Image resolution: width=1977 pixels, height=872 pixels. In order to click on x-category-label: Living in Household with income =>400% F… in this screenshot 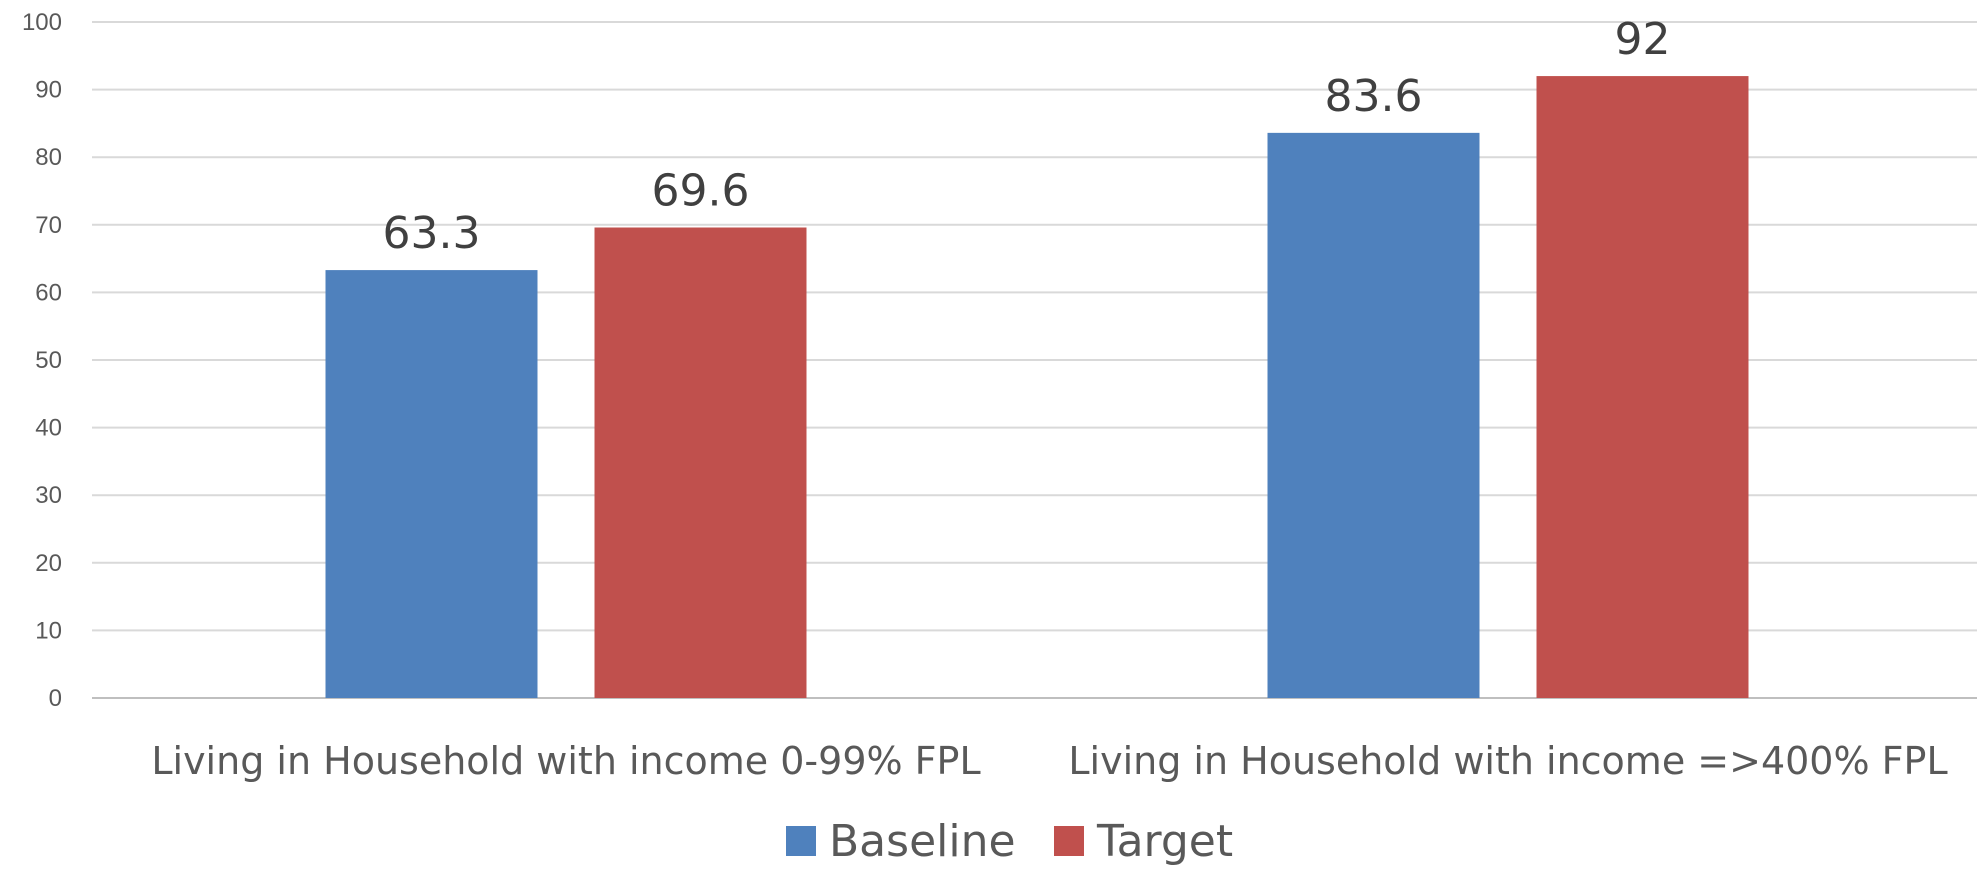, I will do `click(1507, 761)`.